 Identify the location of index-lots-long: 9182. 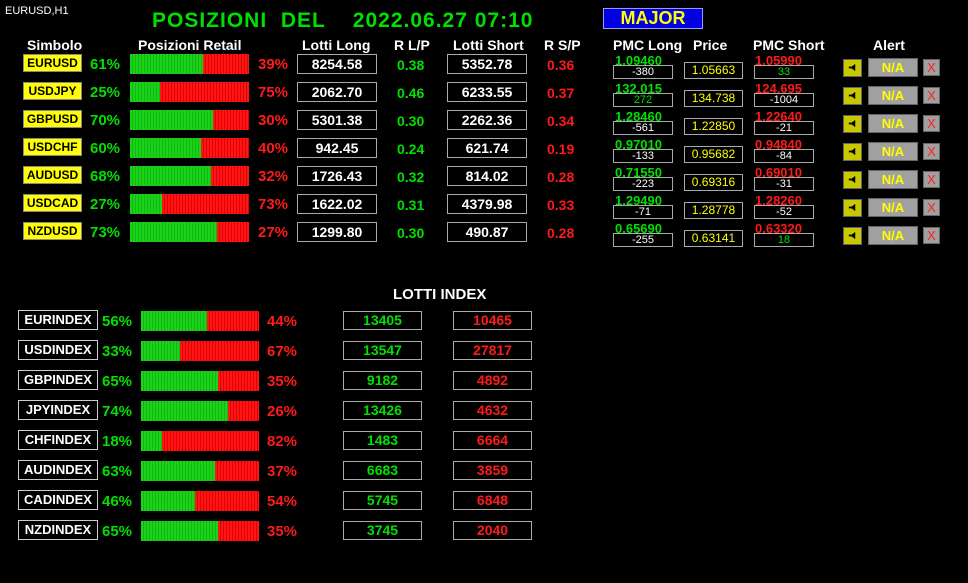
(382, 380).